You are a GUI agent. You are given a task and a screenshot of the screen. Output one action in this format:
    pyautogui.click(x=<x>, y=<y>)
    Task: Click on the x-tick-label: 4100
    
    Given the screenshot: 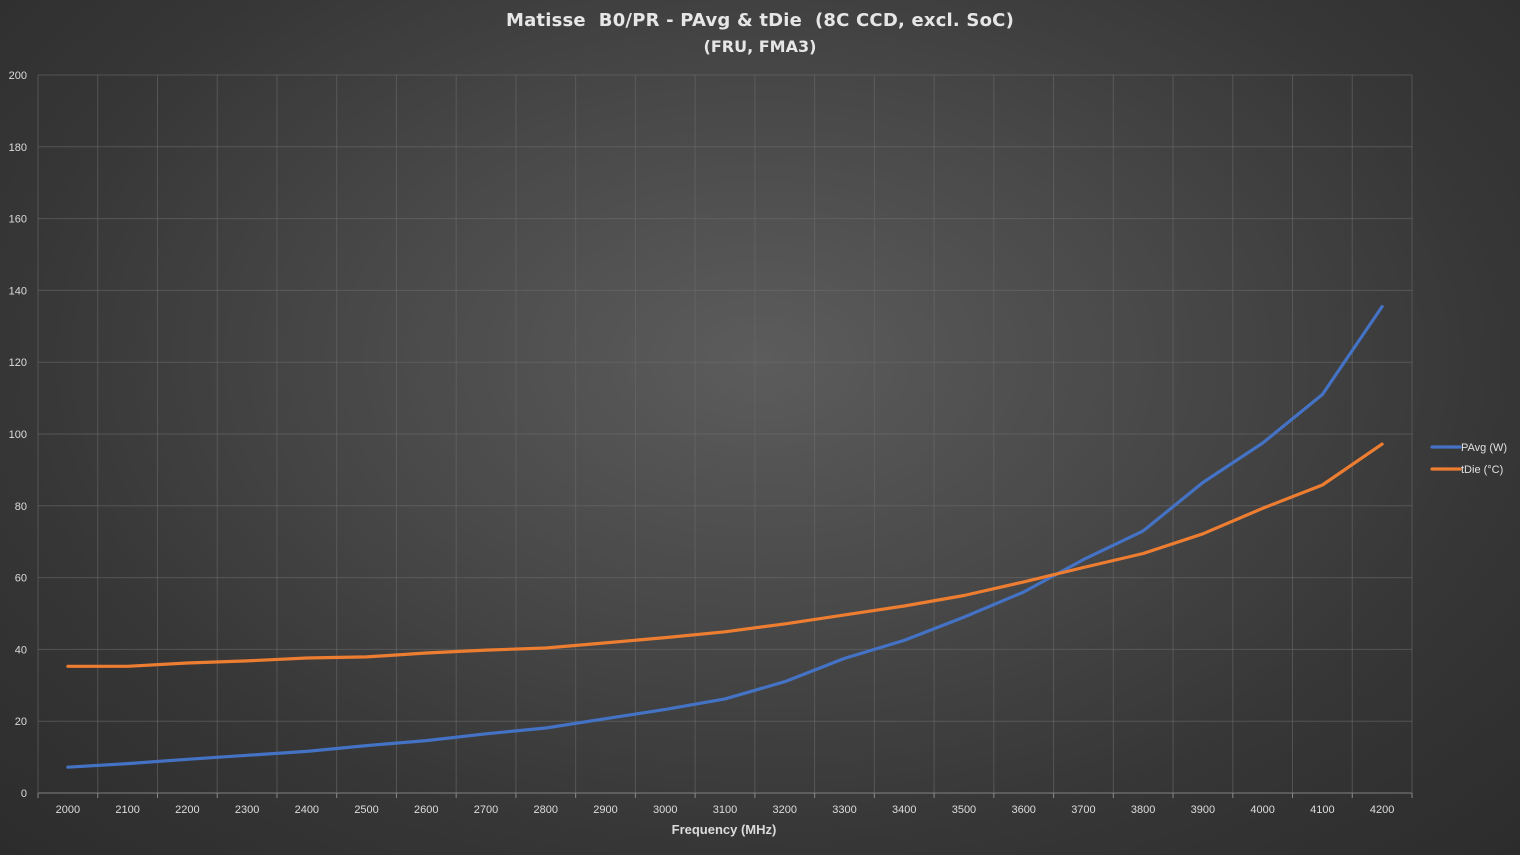 What is the action you would take?
    pyautogui.click(x=1322, y=810)
    